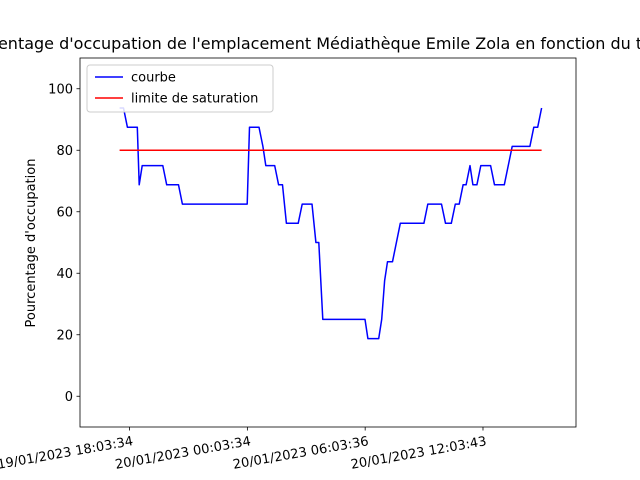 The image size is (640, 480). I want to click on x-tick-label: 20/01/2023 12:03:43, so click(419, 453).